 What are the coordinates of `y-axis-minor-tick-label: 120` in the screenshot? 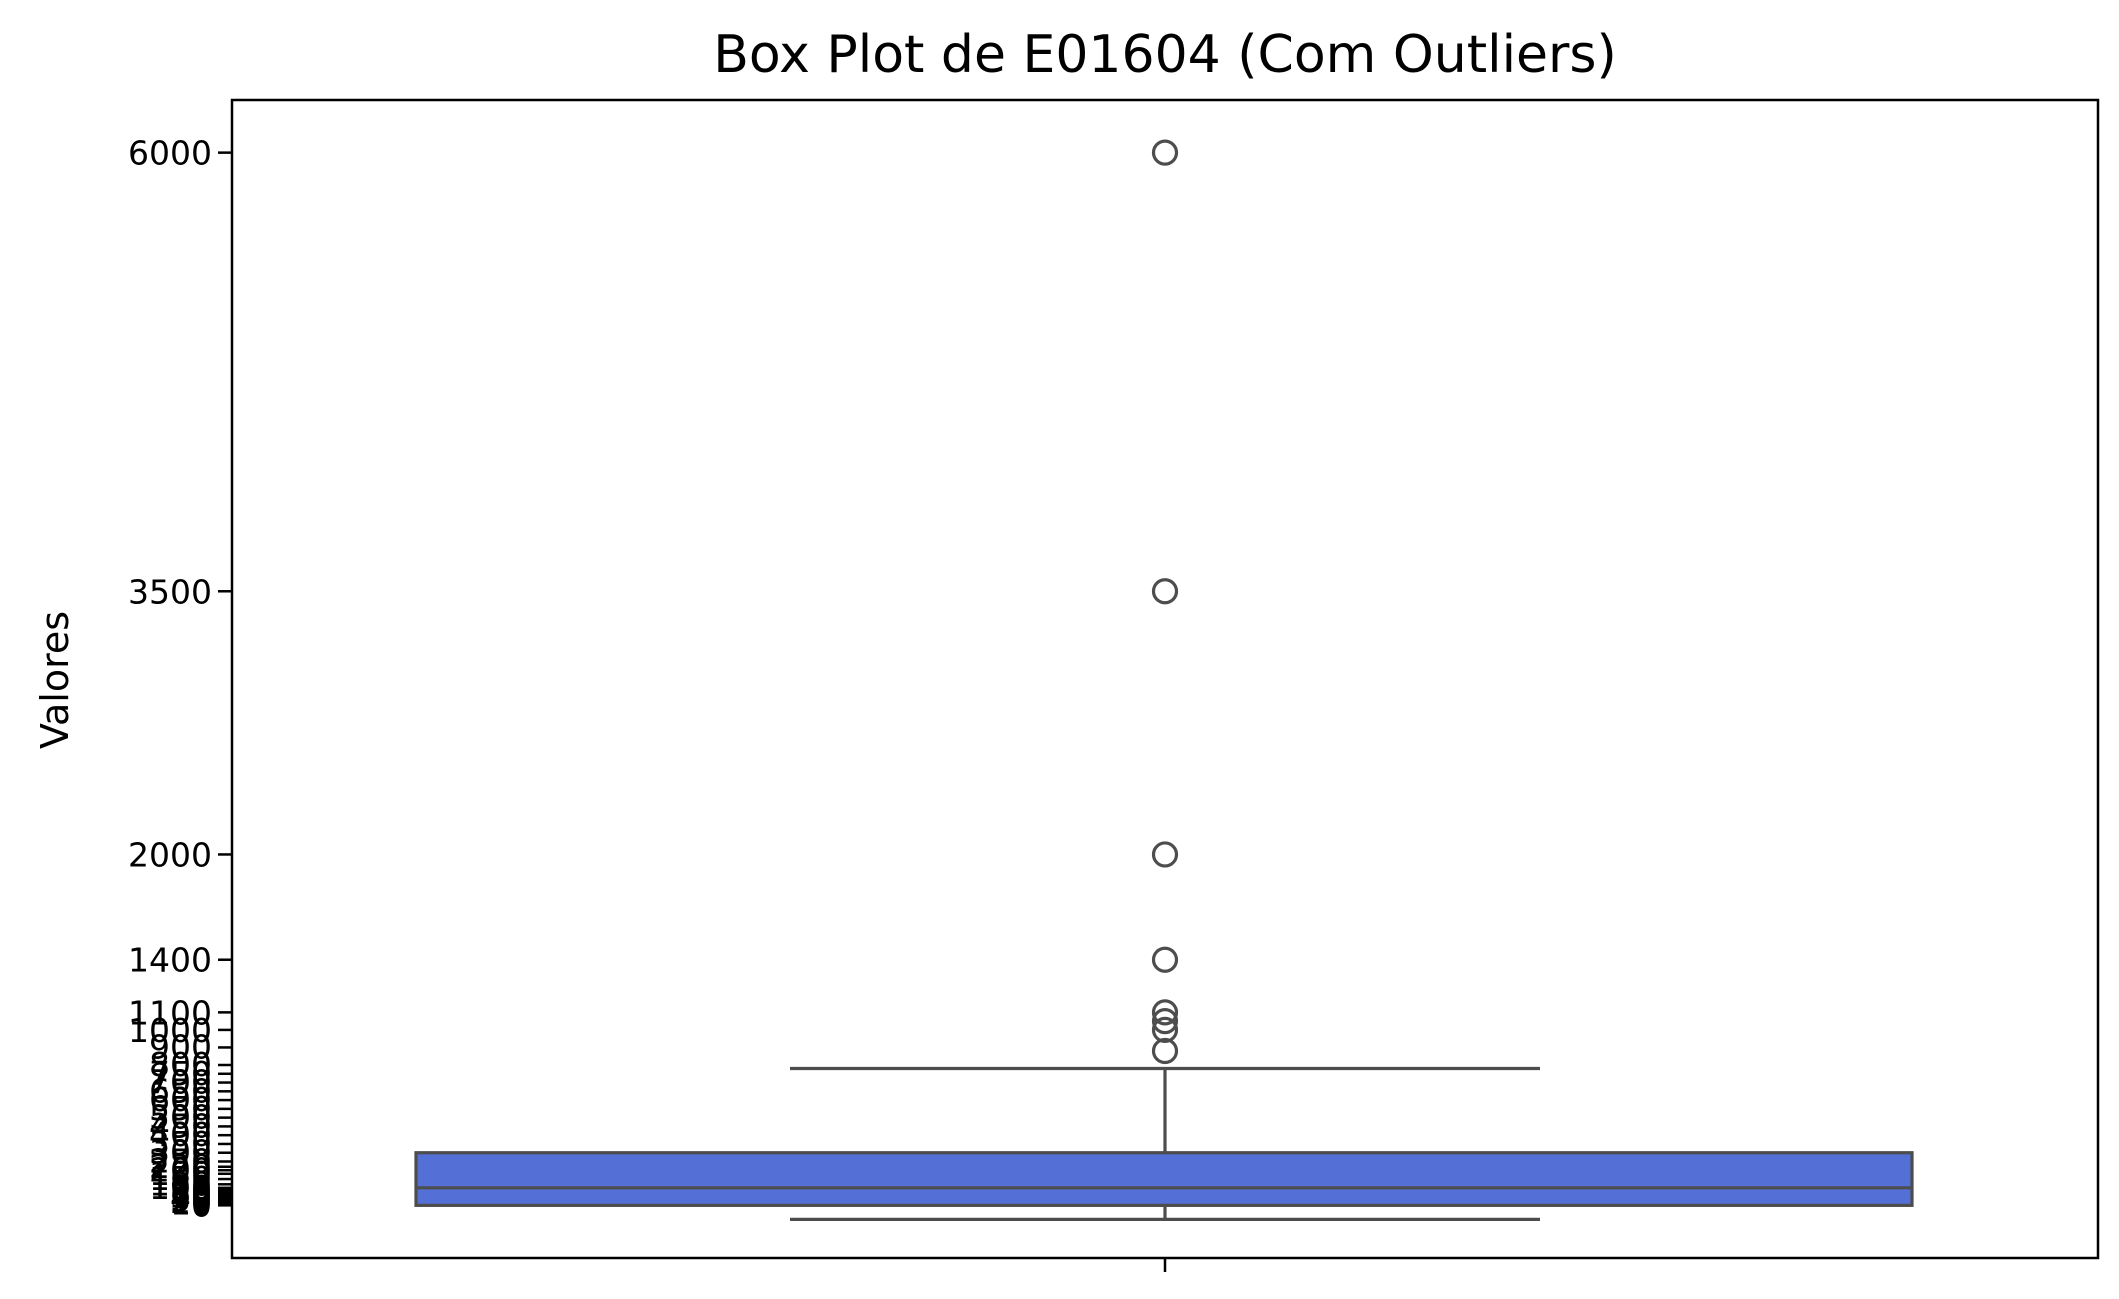 It's located at (180, 1183).